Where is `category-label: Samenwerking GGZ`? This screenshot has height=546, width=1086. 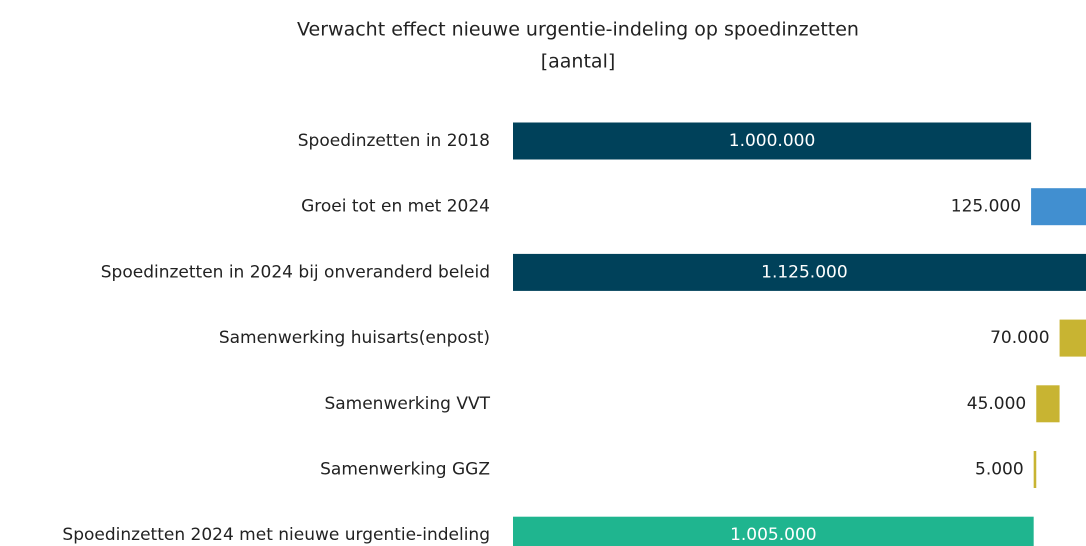
category-label: Samenwerking GGZ is located at coordinates (405, 470).